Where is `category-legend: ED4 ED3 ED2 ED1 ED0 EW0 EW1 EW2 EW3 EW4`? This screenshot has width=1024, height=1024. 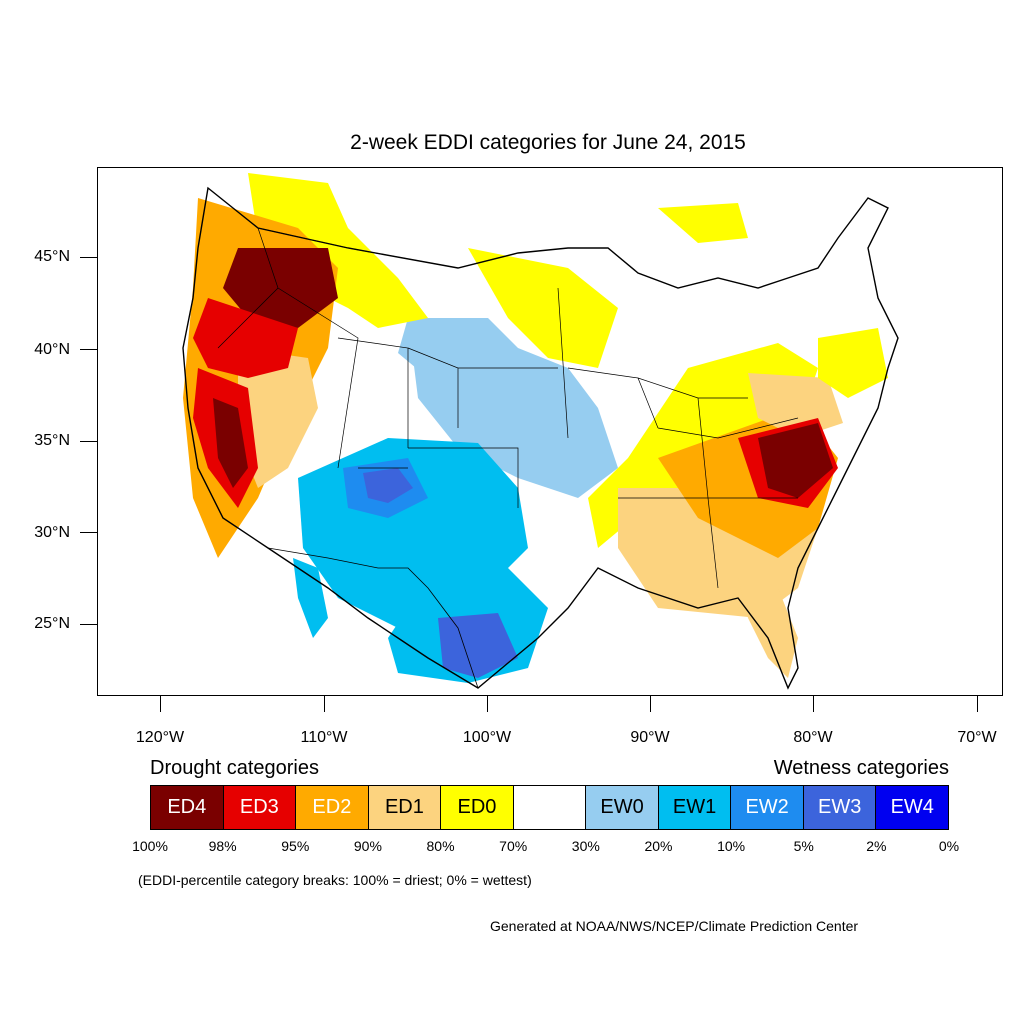
category-legend: ED4 ED3 ED2 ED1 ED0 EW0 EW1 EW2 EW3 EW4 is located at coordinates (549, 807).